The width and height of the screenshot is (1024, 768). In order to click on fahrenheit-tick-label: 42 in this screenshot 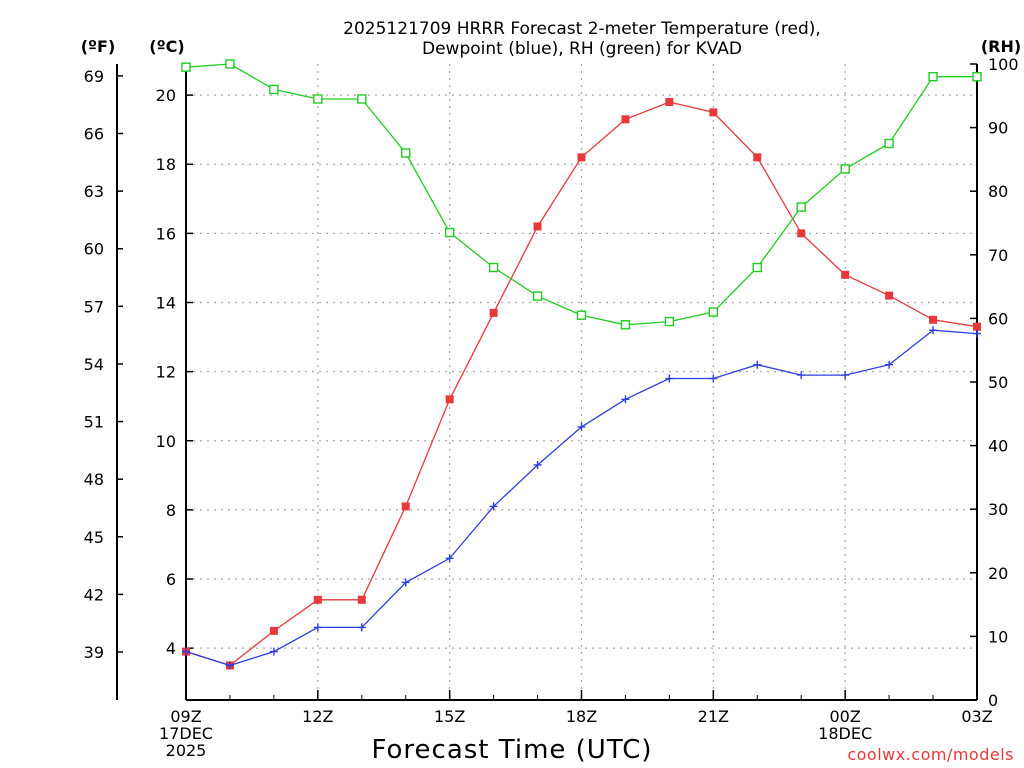, I will do `click(94, 594)`.